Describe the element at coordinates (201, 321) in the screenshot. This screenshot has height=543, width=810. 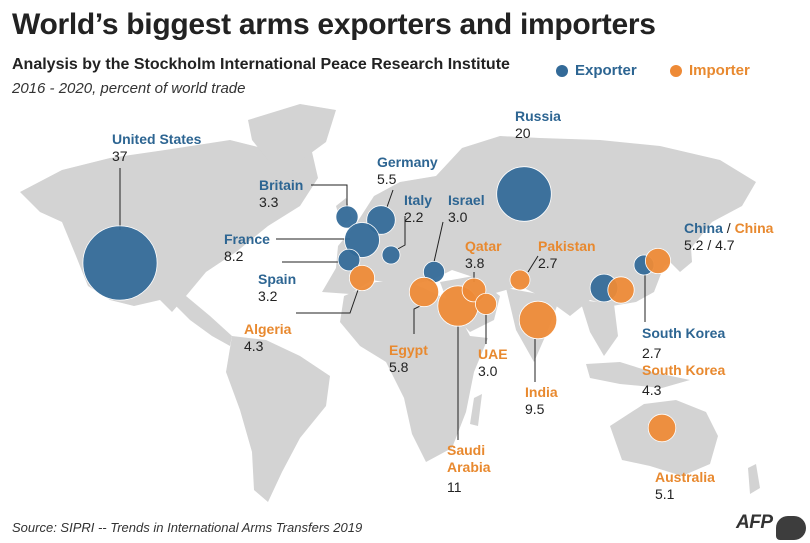
I see `central-america-landmass` at that location.